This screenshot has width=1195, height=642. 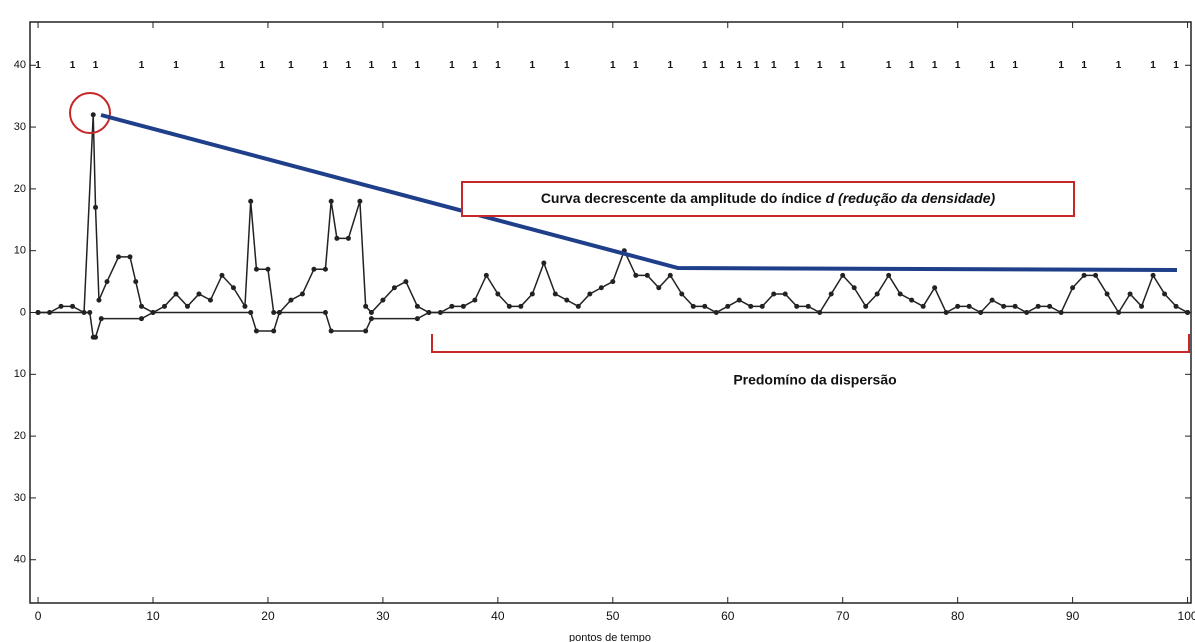 What do you see at coordinates (498, 616) in the screenshot?
I see `x-tick-label: 40` at bounding box center [498, 616].